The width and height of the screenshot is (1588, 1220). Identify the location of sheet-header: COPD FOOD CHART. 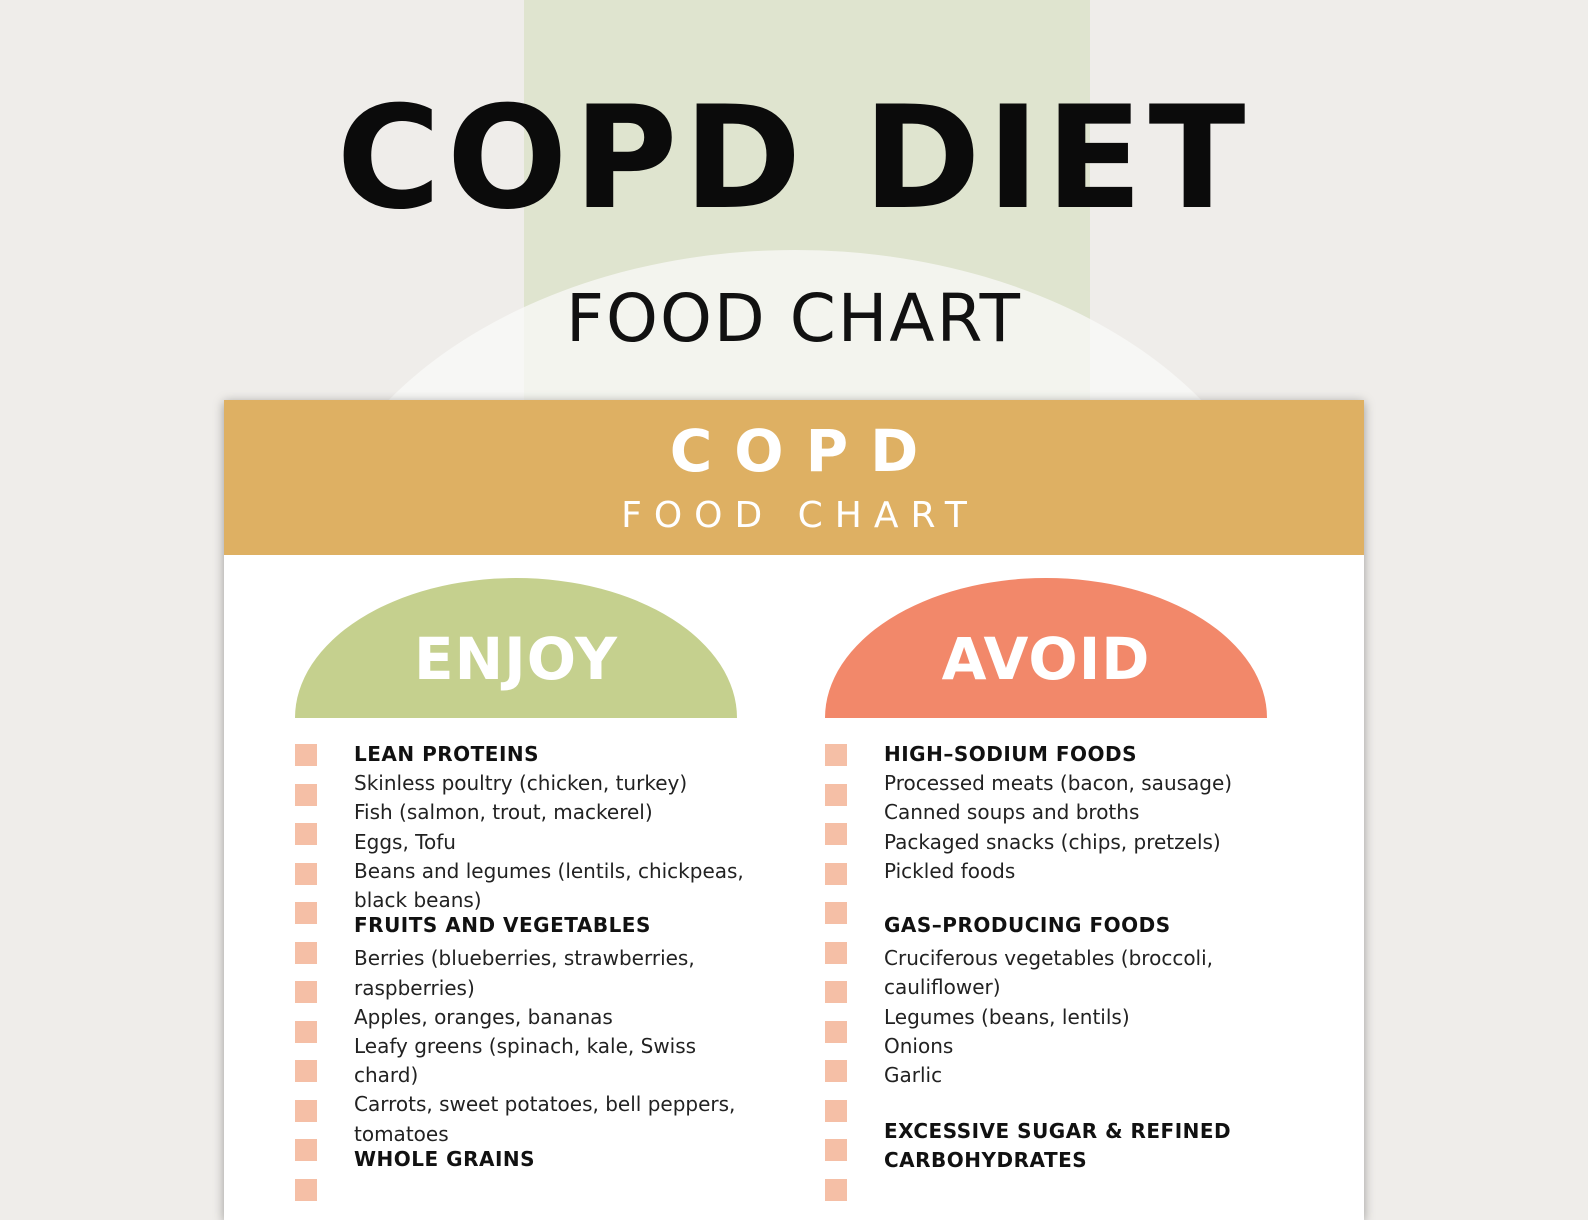
(794, 477).